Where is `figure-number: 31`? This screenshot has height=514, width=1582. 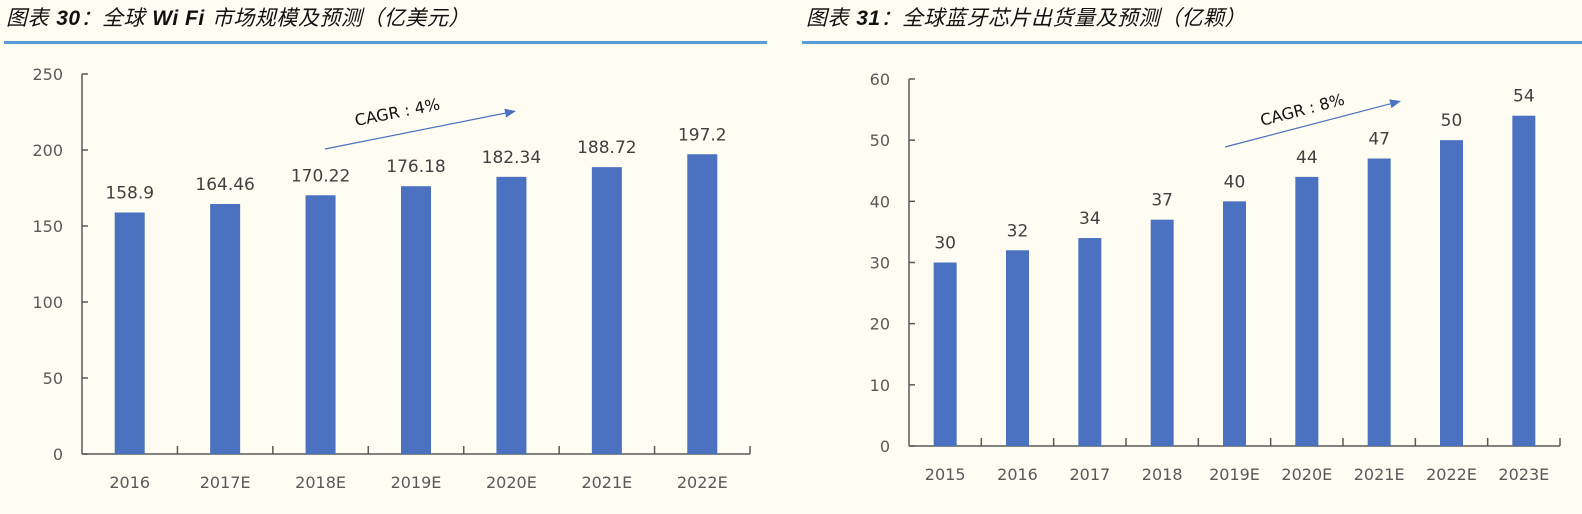
figure-number: 31 is located at coordinates (868, 18).